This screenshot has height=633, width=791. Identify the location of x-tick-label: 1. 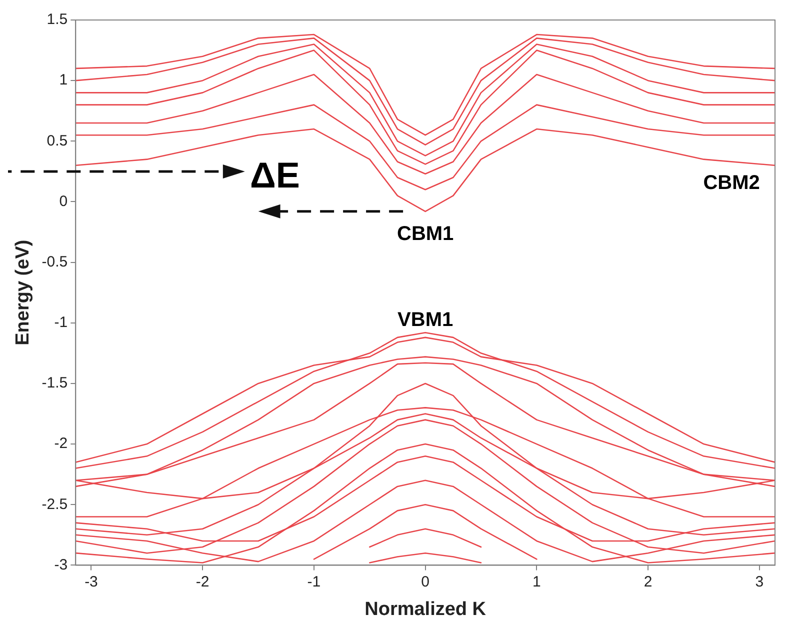
(536, 581).